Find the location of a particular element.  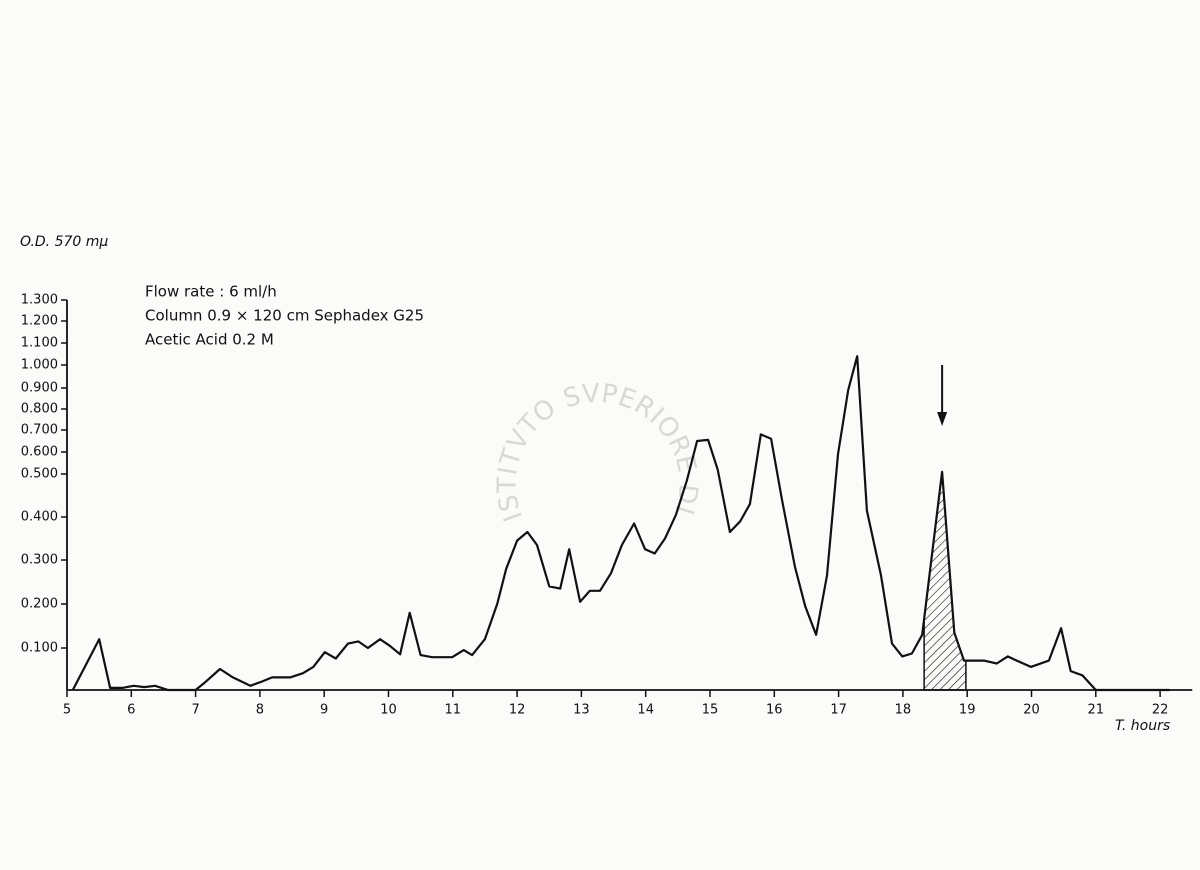

y-tick-label: 1.000 is located at coordinates (39, 365).